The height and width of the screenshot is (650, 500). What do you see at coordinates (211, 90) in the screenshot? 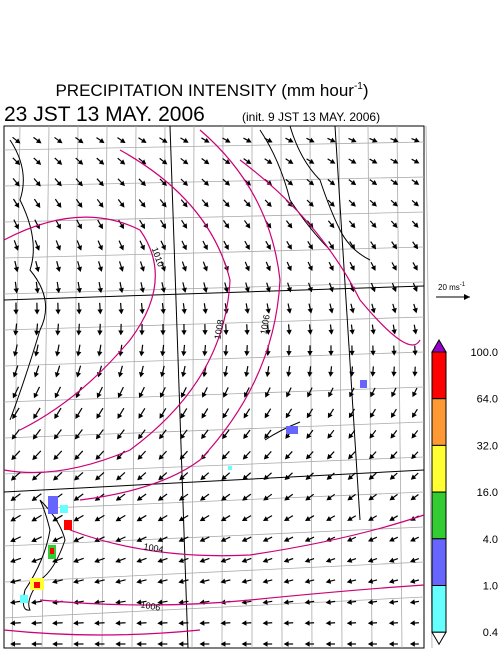
I see `title: PRECIPITATION INTENSITY (mm hour-1)` at bounding box center [211, 90].